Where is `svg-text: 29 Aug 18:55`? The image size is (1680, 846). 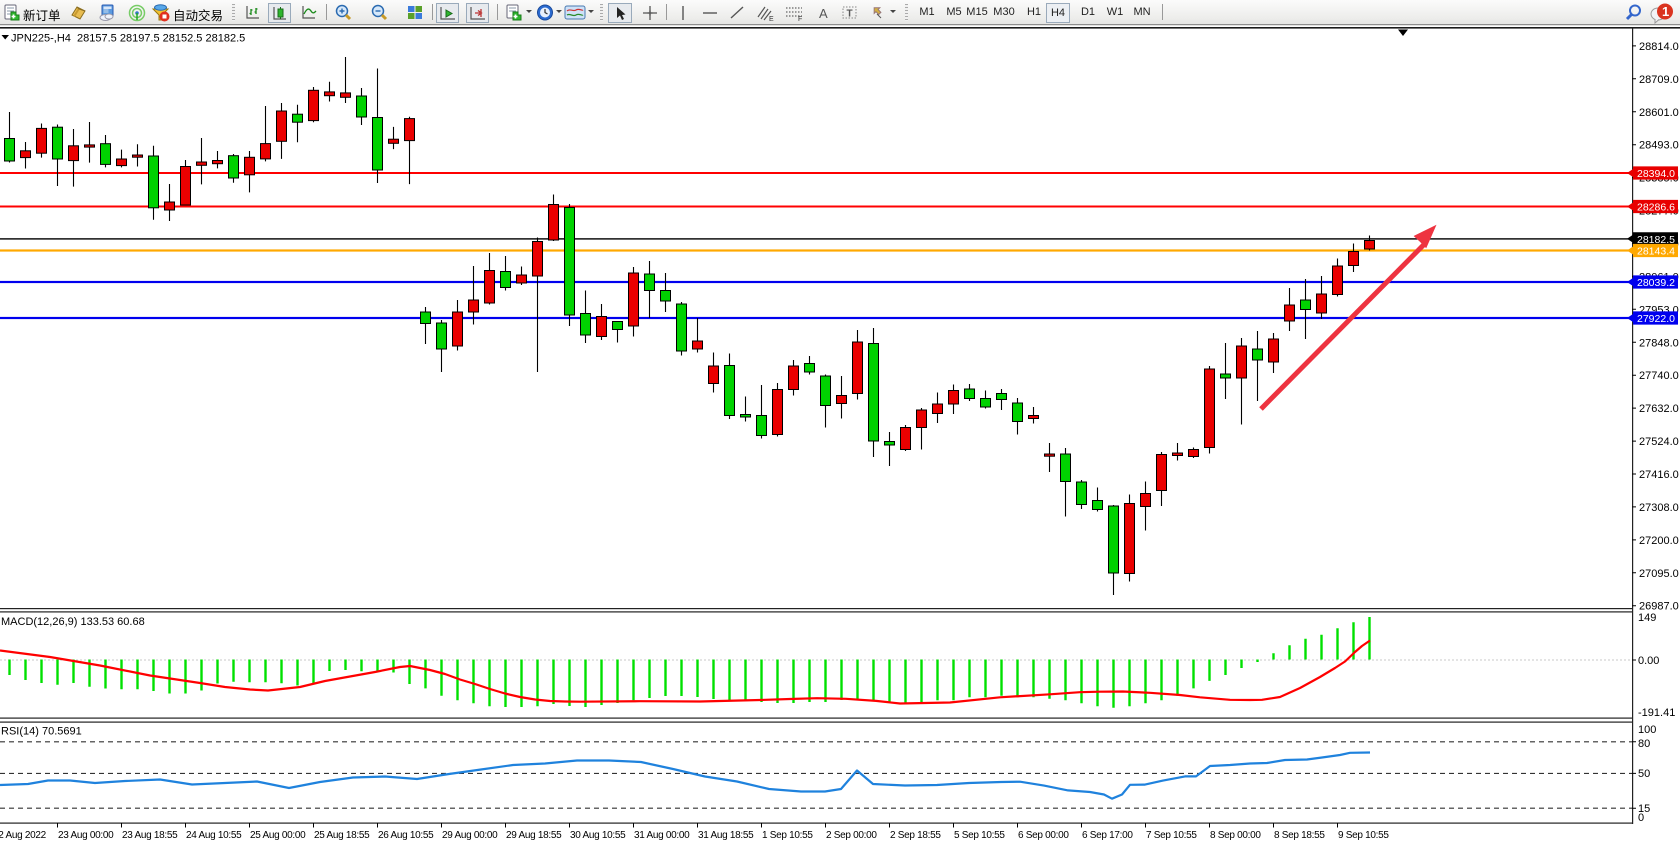
svg-text: 29 Aug 18:55 is located at coordinates (534, 835).